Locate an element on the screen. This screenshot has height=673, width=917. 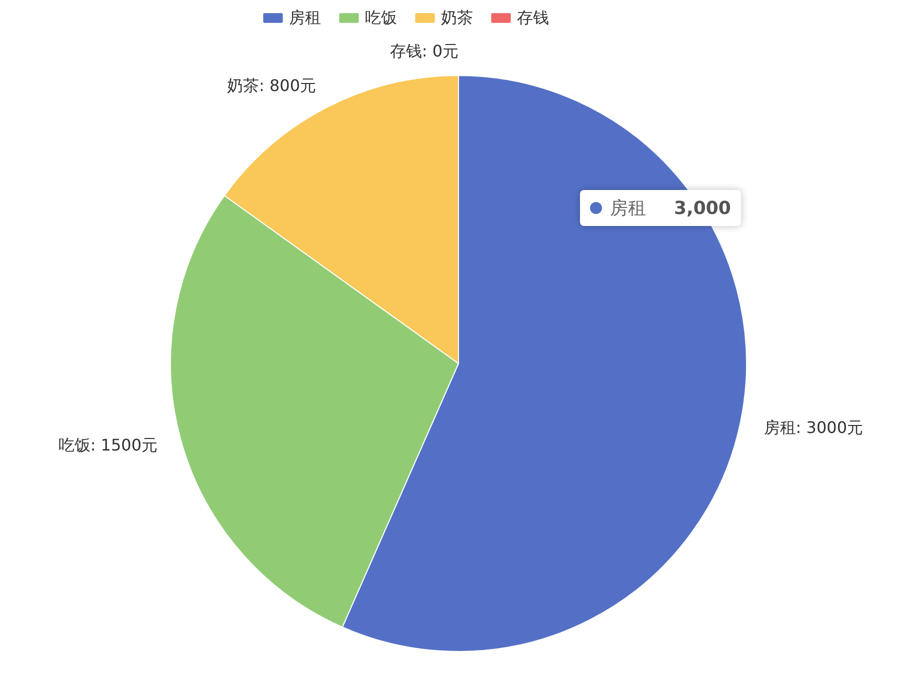
text: 存钱: 0元 is located at coordinates (424, 51).